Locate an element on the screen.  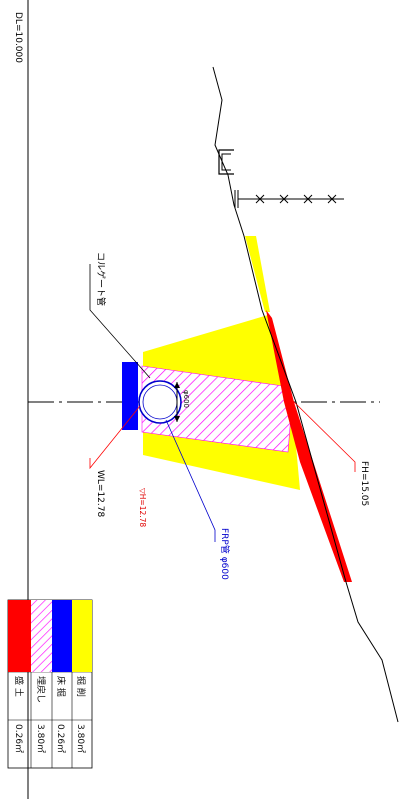
dimension-arrow-top is located at coordinates (177, 385).